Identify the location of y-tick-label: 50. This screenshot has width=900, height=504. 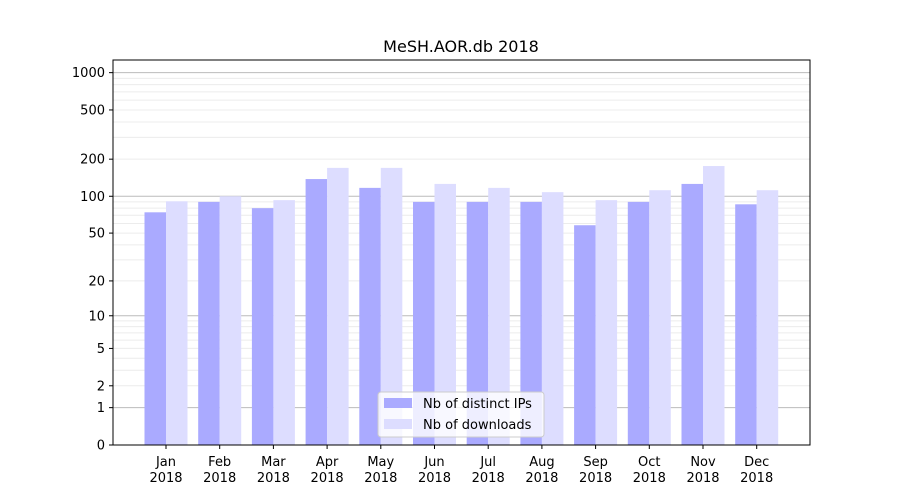
(96, 234).